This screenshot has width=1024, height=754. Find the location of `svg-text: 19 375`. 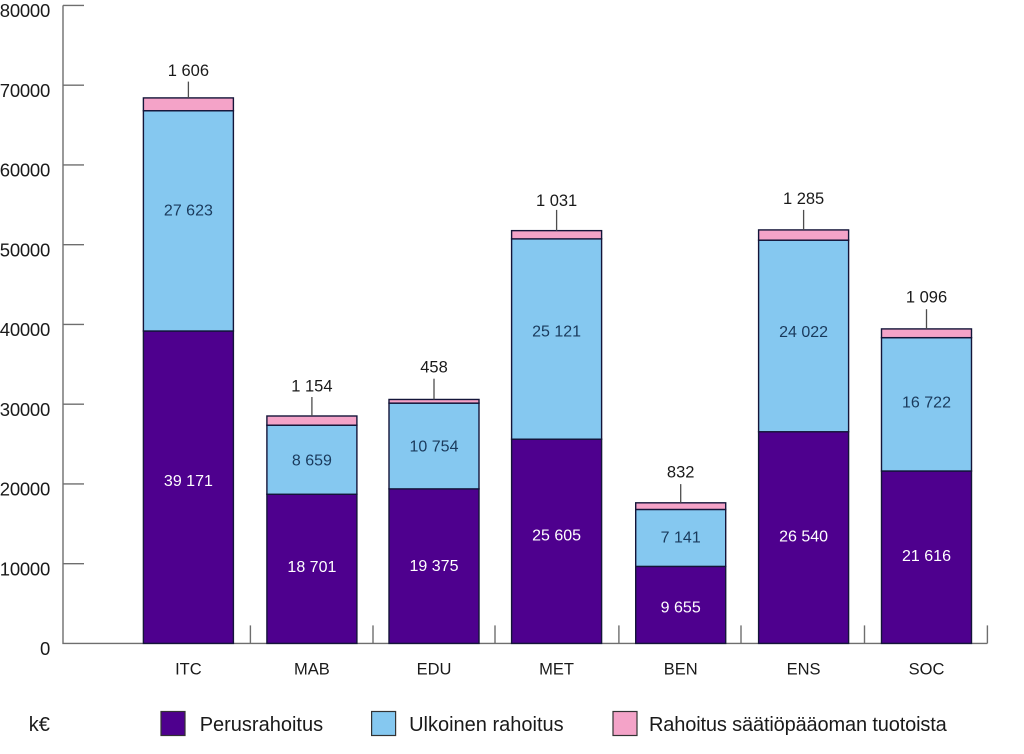

svg-text: 19 375 is located at coordinates (434, 566).